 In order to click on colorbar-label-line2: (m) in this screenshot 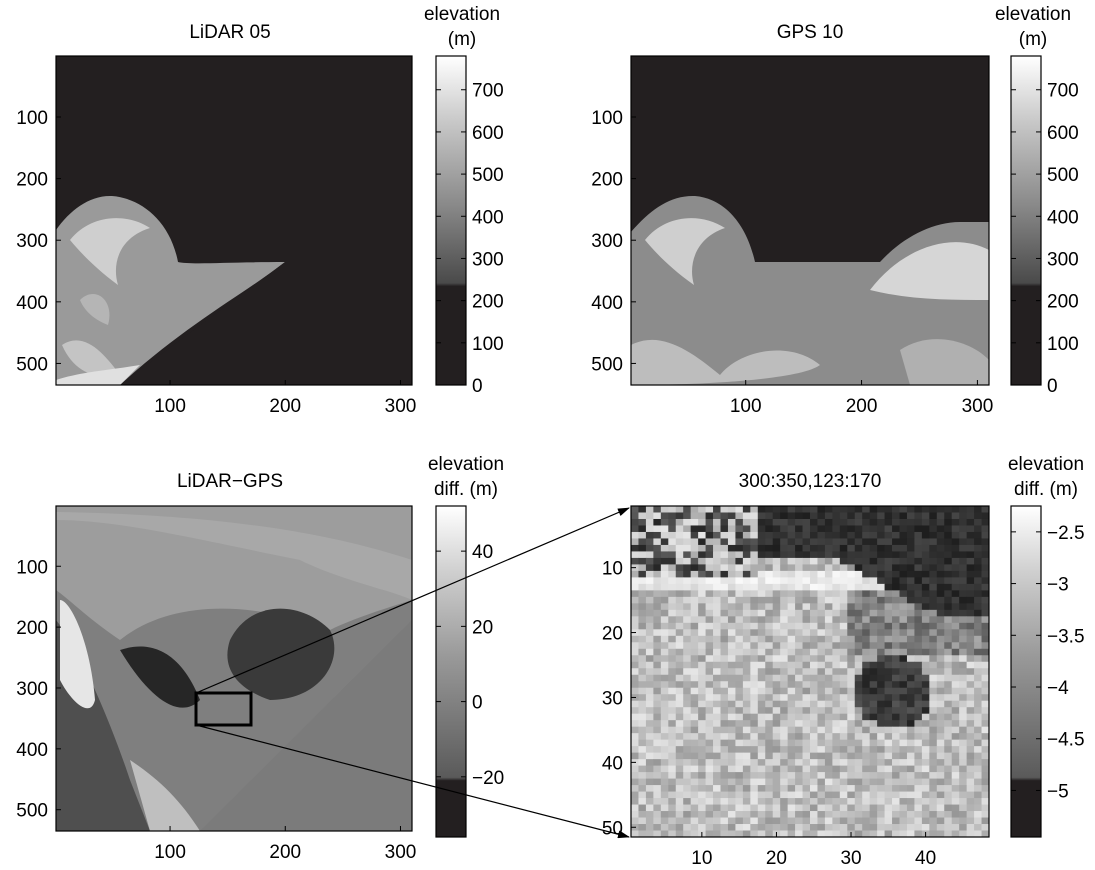, I will do `click(1033, 39)`.